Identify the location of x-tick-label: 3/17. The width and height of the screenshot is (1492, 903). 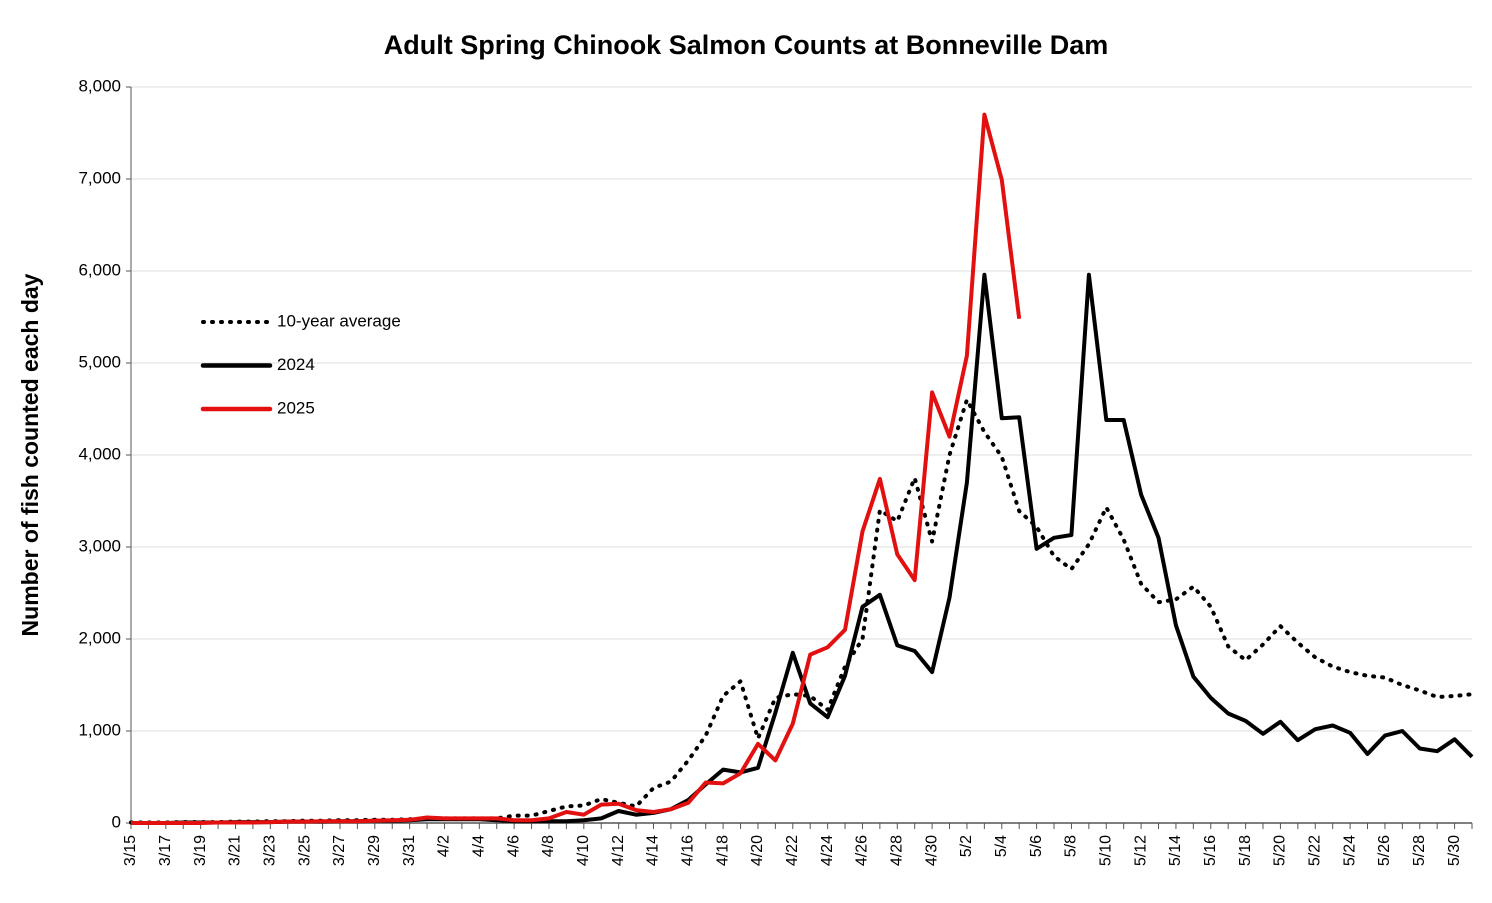
(165, 850).